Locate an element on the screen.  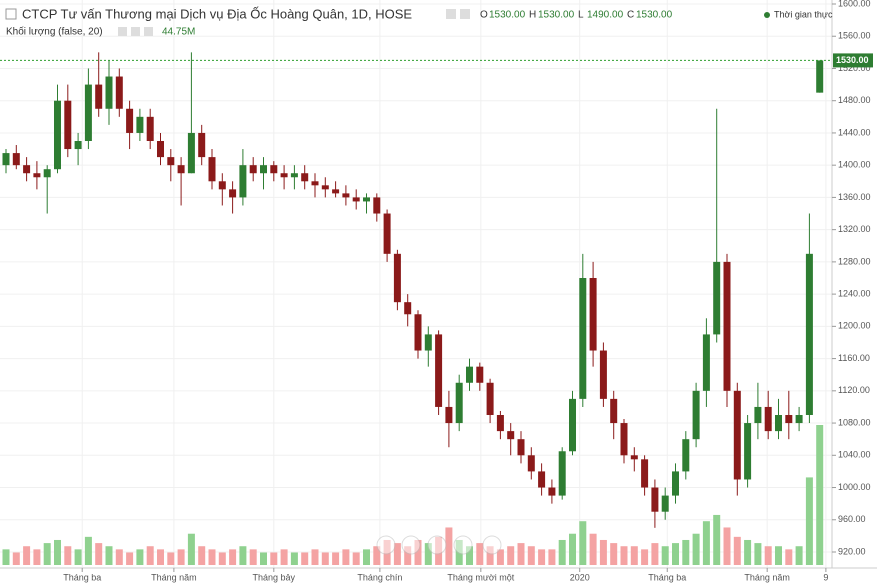
x-tick-label: Tháng mười một is located at coordinates (480, 577).